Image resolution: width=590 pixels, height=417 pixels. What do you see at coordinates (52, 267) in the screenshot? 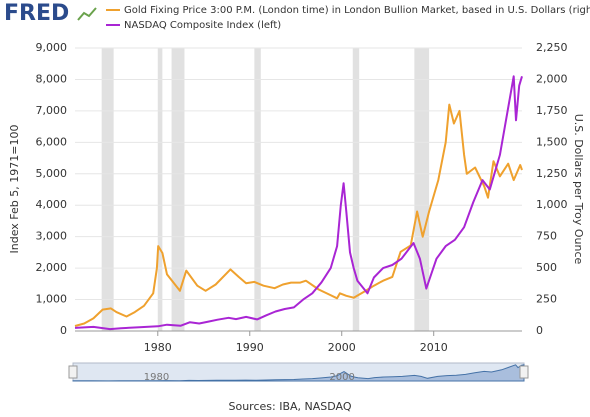
I see `y-tick-label: 2,000` at bounding box center [52, 267].